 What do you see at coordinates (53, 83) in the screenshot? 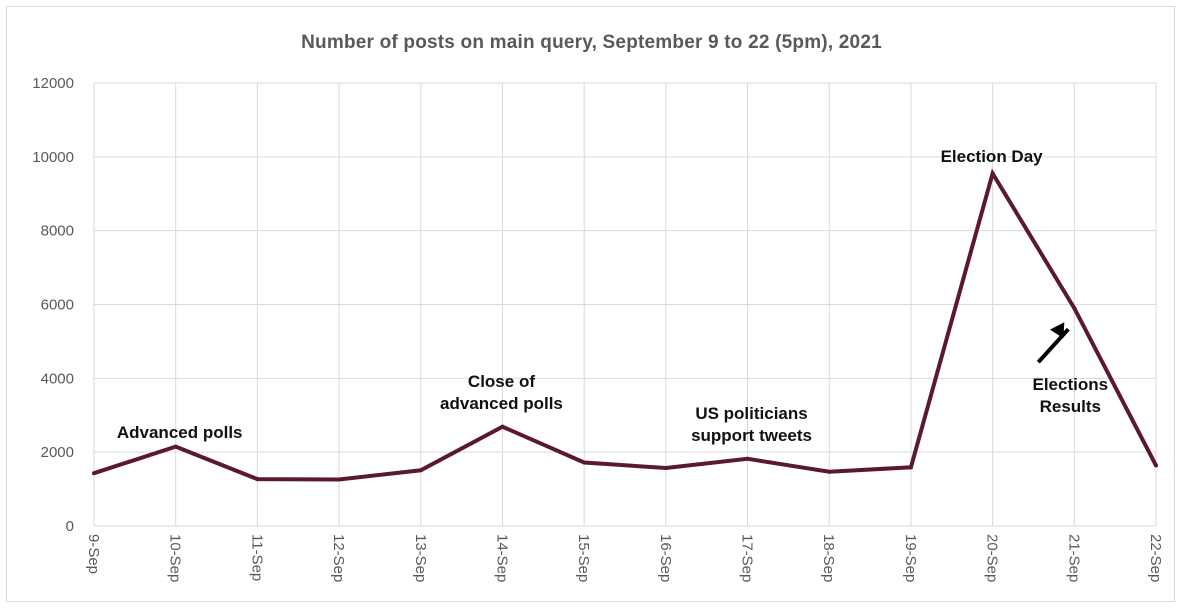
I see `y-tick-label: 12000` at bounding box center [53, 83].